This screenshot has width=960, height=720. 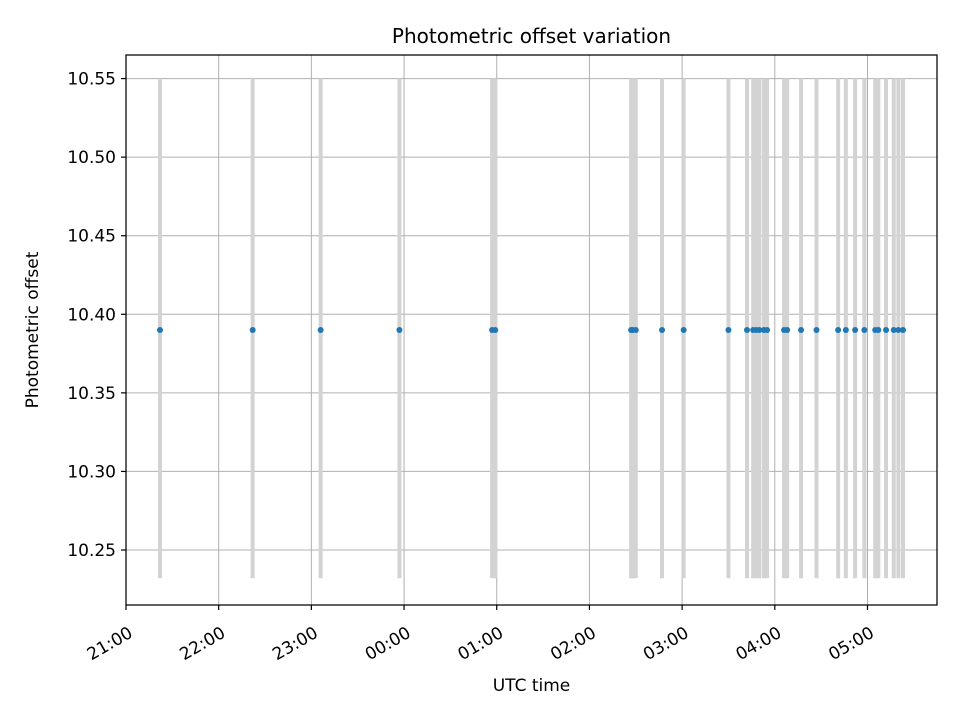 What do you see at coordinates (91, 80) in the screenshot?
I see `y-tick-label: 10.55` at bounding box center [91, 80].